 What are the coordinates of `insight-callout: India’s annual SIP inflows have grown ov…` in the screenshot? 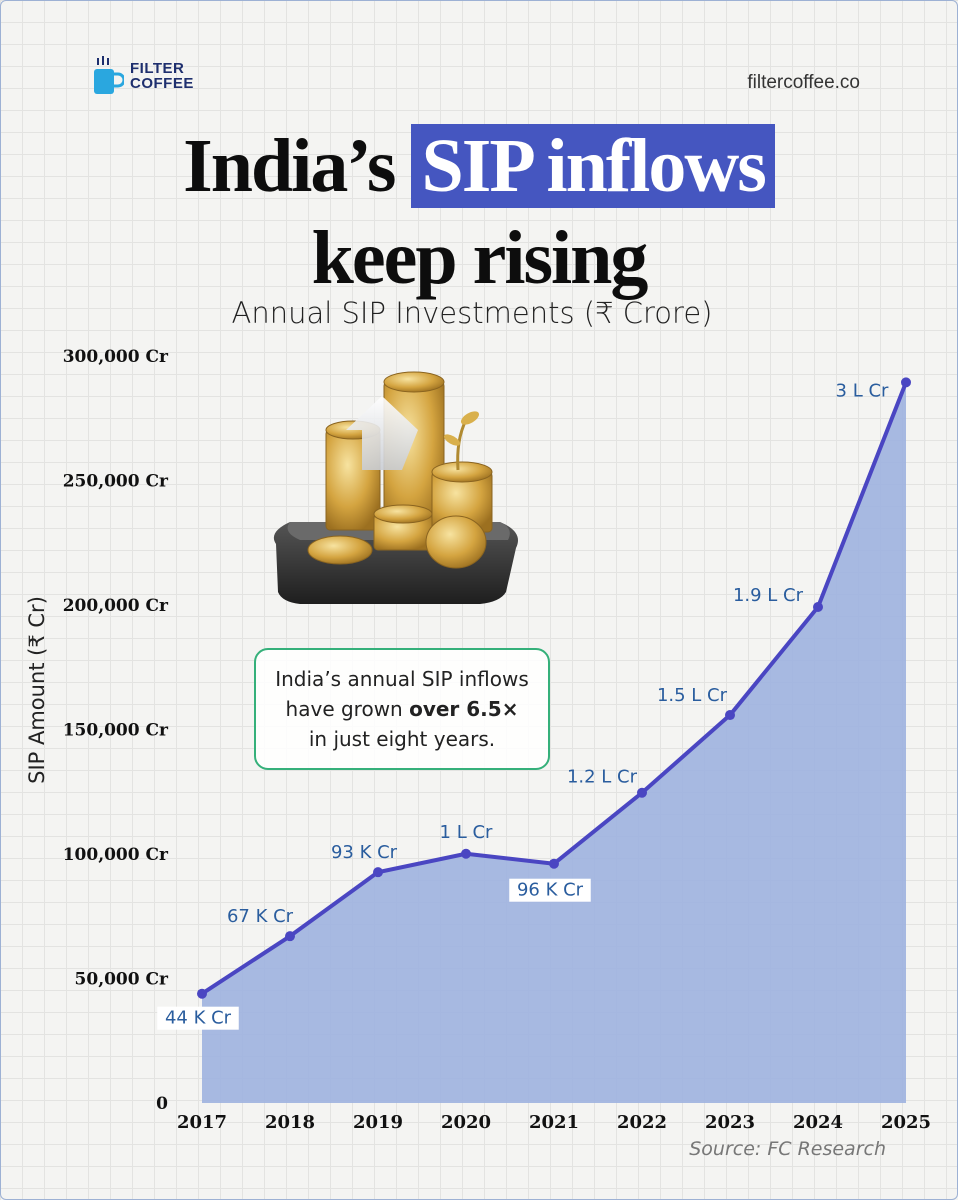 It's located at (402, 709).